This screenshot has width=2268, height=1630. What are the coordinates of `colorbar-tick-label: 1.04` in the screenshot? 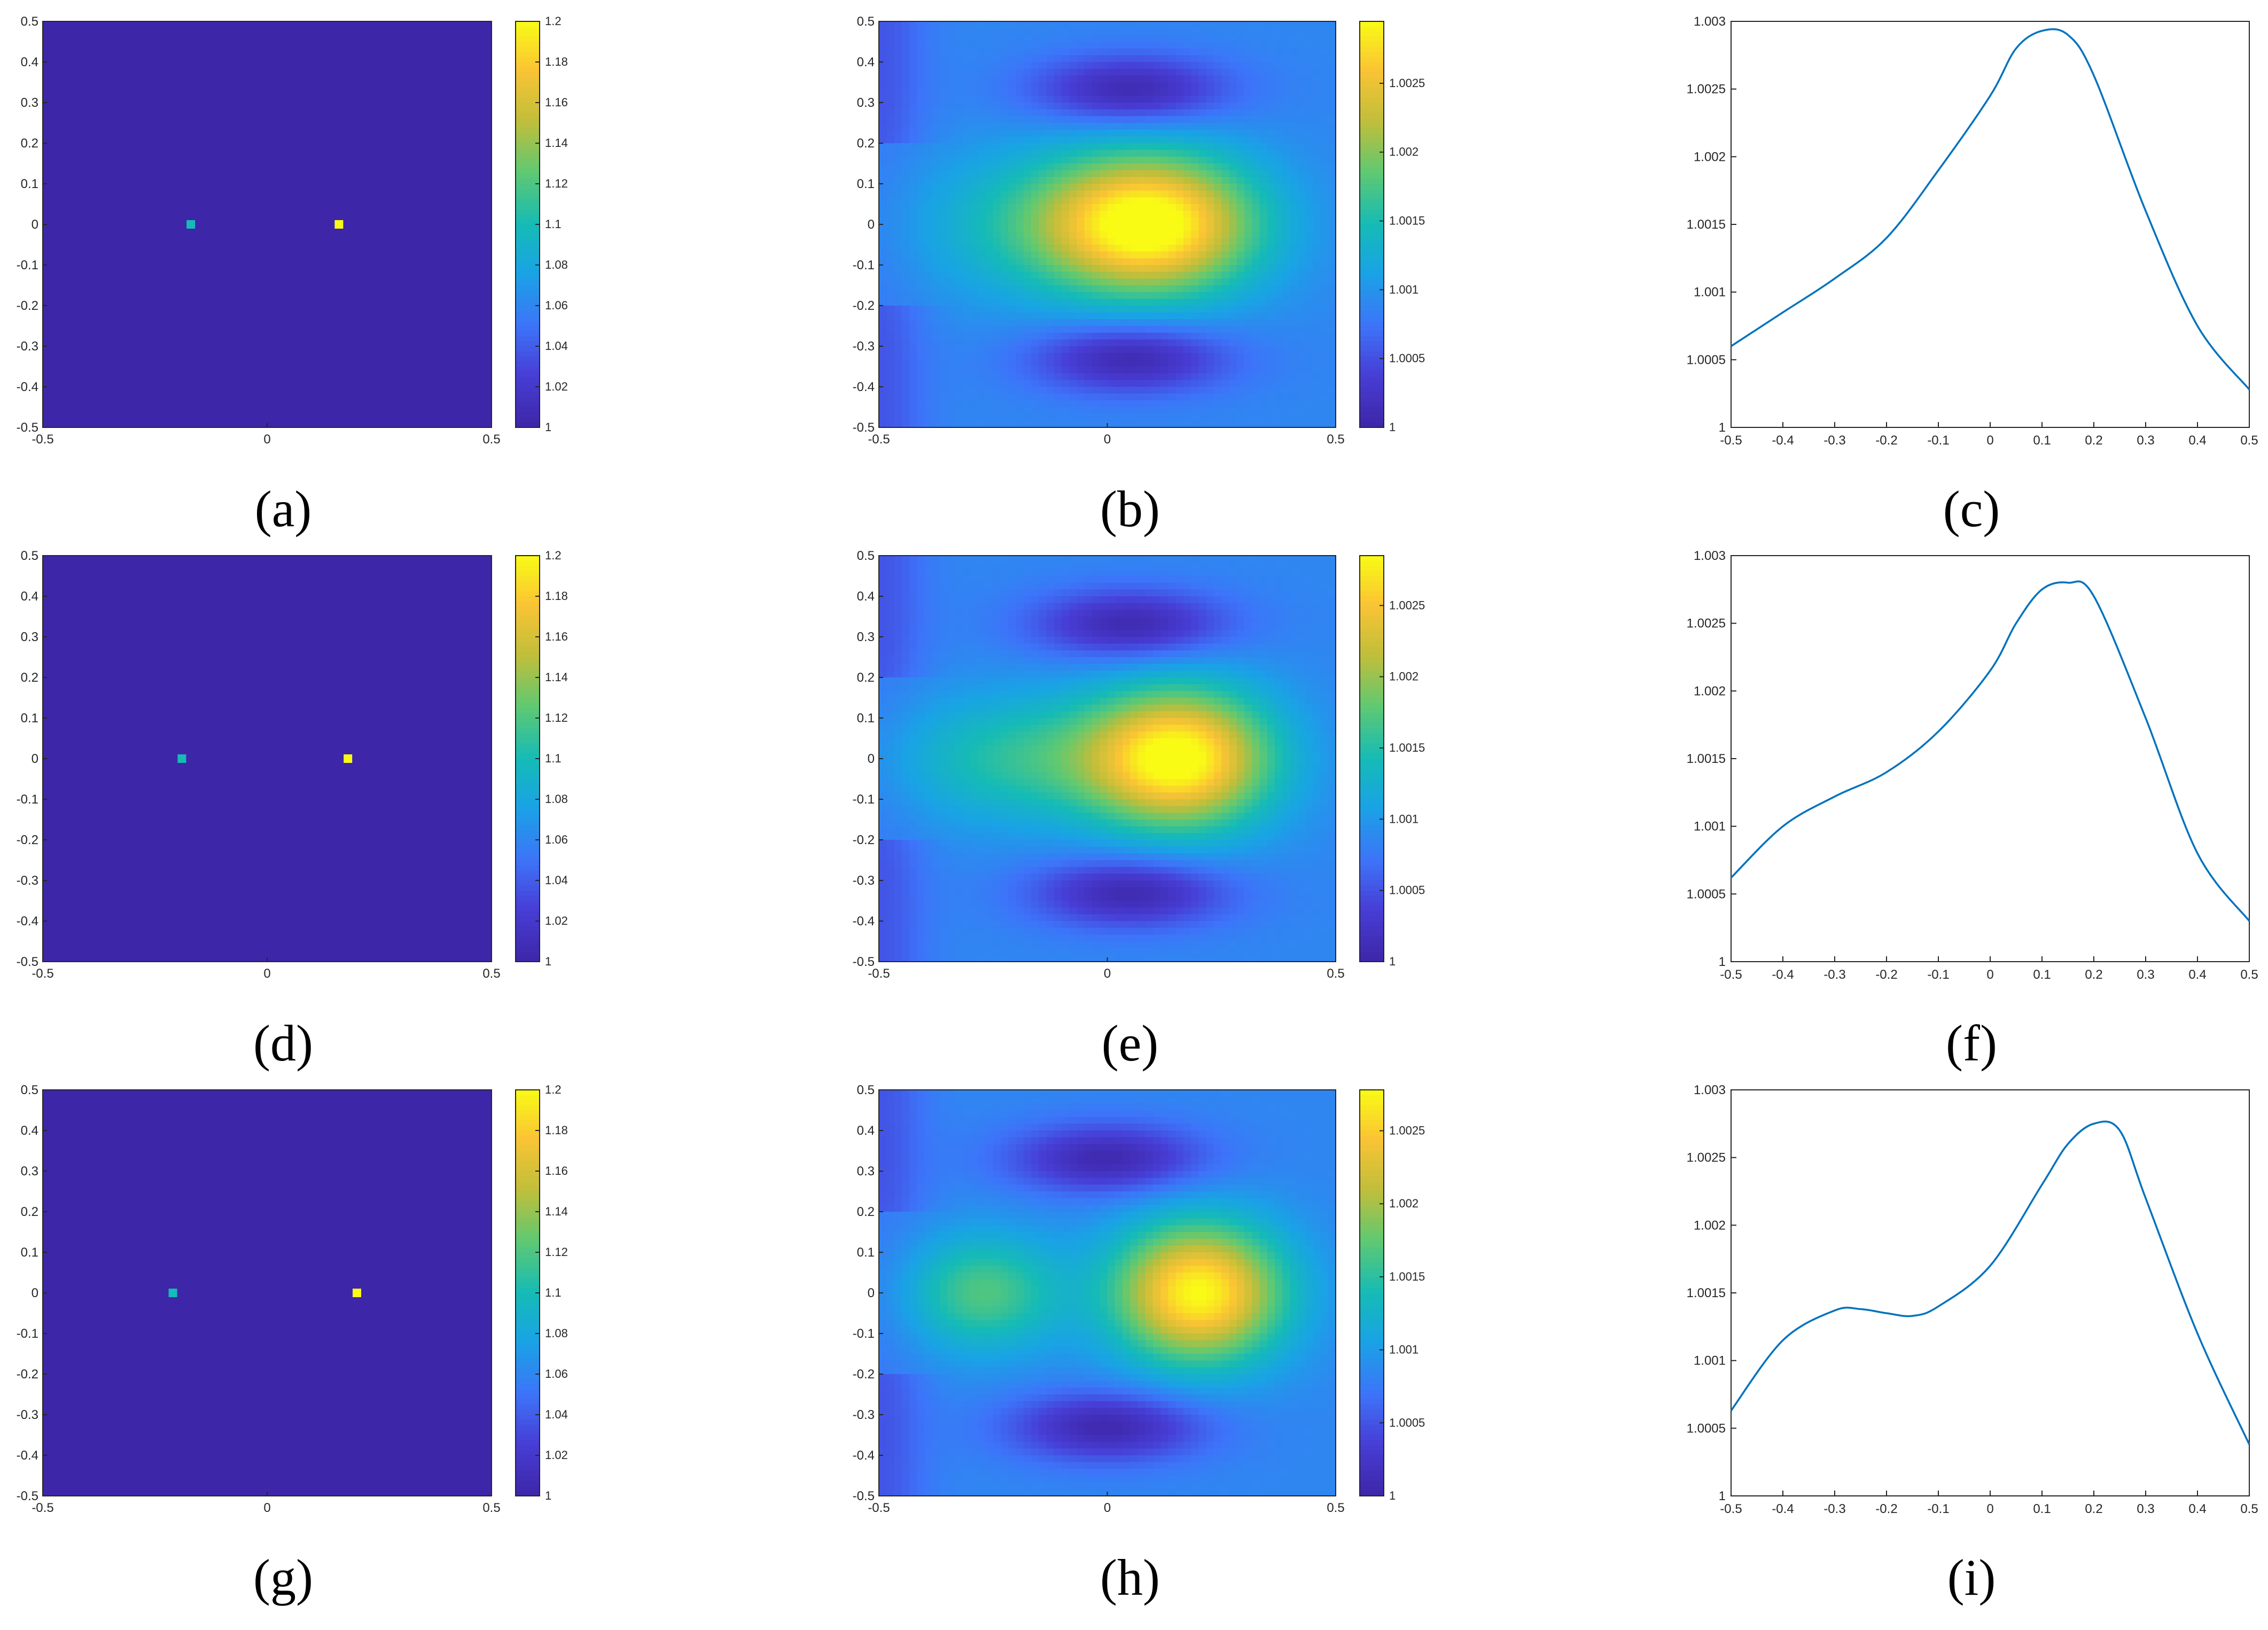 It's located at (556, 1415).